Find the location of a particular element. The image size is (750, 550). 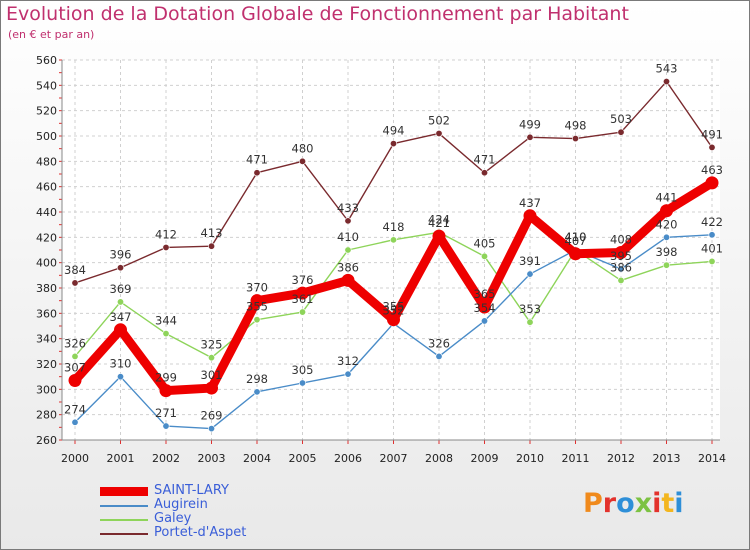

data-label-galey: 405 is located at coordinates (485, 243).